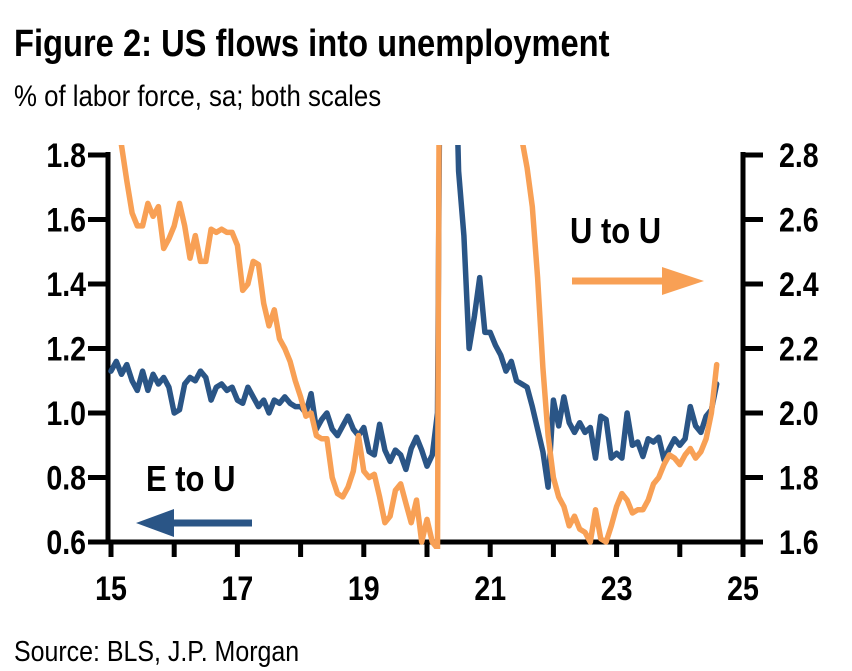 The height and width of the screenshot is (671, 852). I want to click on right-axis-tick-label: 2.0, so click(799, 414).